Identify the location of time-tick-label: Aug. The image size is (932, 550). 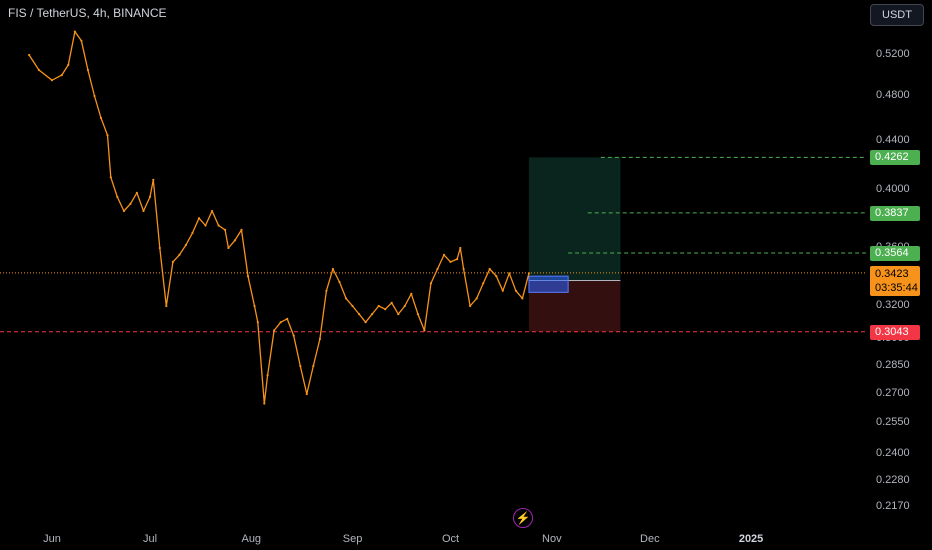
(251, 539).